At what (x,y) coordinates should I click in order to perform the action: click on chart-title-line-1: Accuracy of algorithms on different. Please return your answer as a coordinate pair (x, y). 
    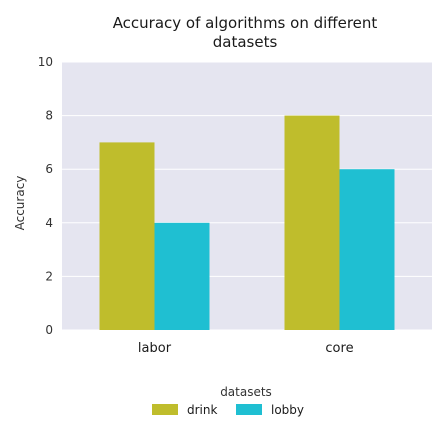
    Looking at the image, I should click on (245, 23).